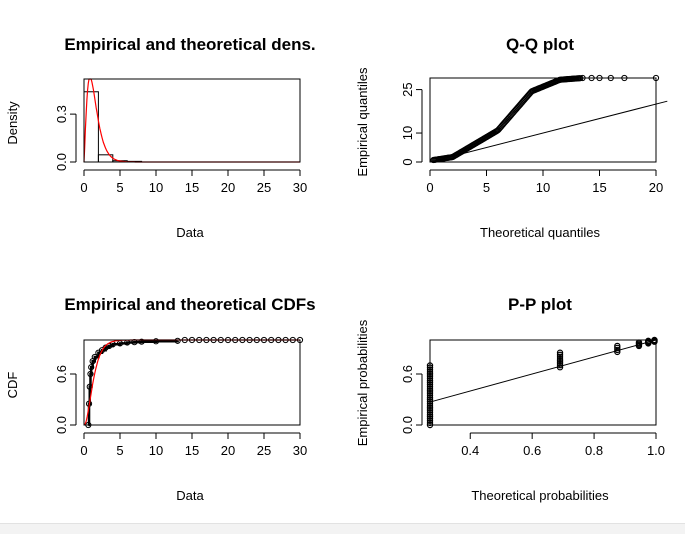 Image resolution: width=685 pixels, height=534 pixels. Describe the element at coordinates (548, 131) in the screenshot. I see `qq-reference-line` at that location.